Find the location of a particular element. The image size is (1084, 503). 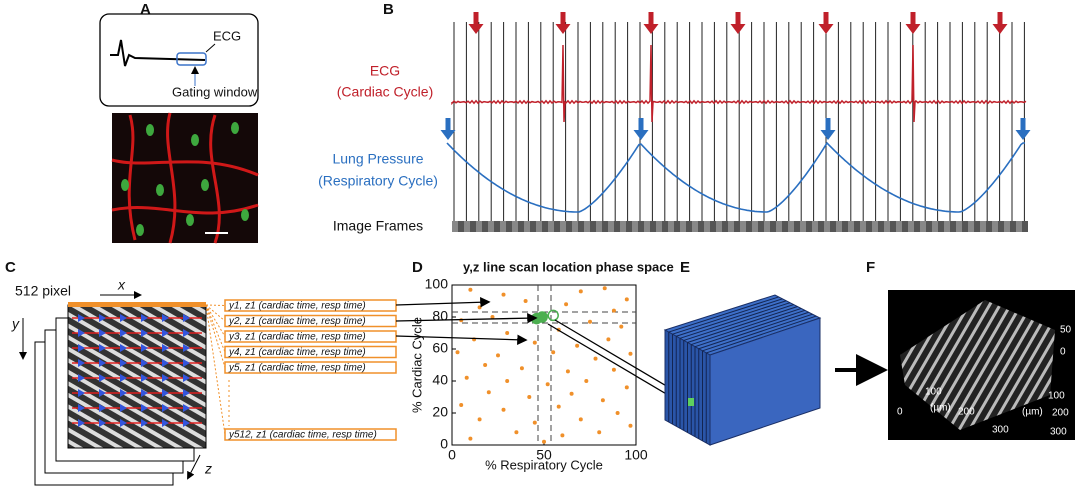

phase-title: y,z line scan location phase space is located at coordinates (568, 266).